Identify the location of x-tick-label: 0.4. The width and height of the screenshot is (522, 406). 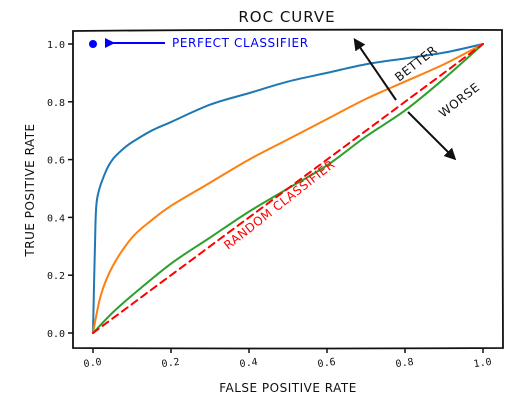
(248, 363).